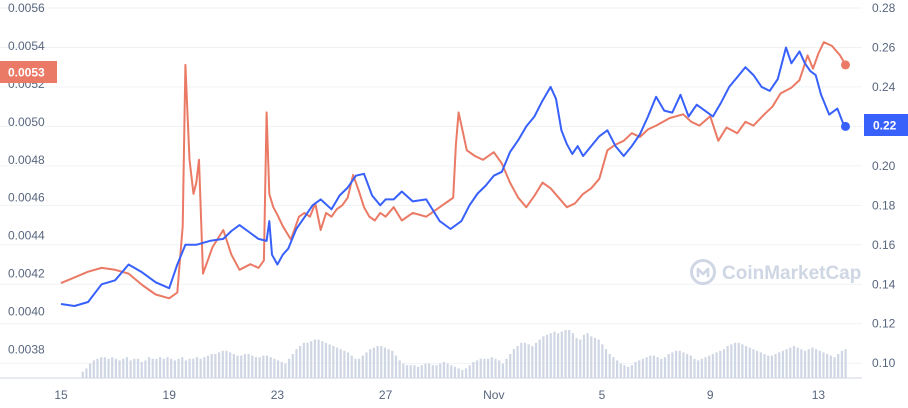  Describe the element at coordinates (884, 245) in the screenshot. I see `right-tick-label: 0.16` at that location.